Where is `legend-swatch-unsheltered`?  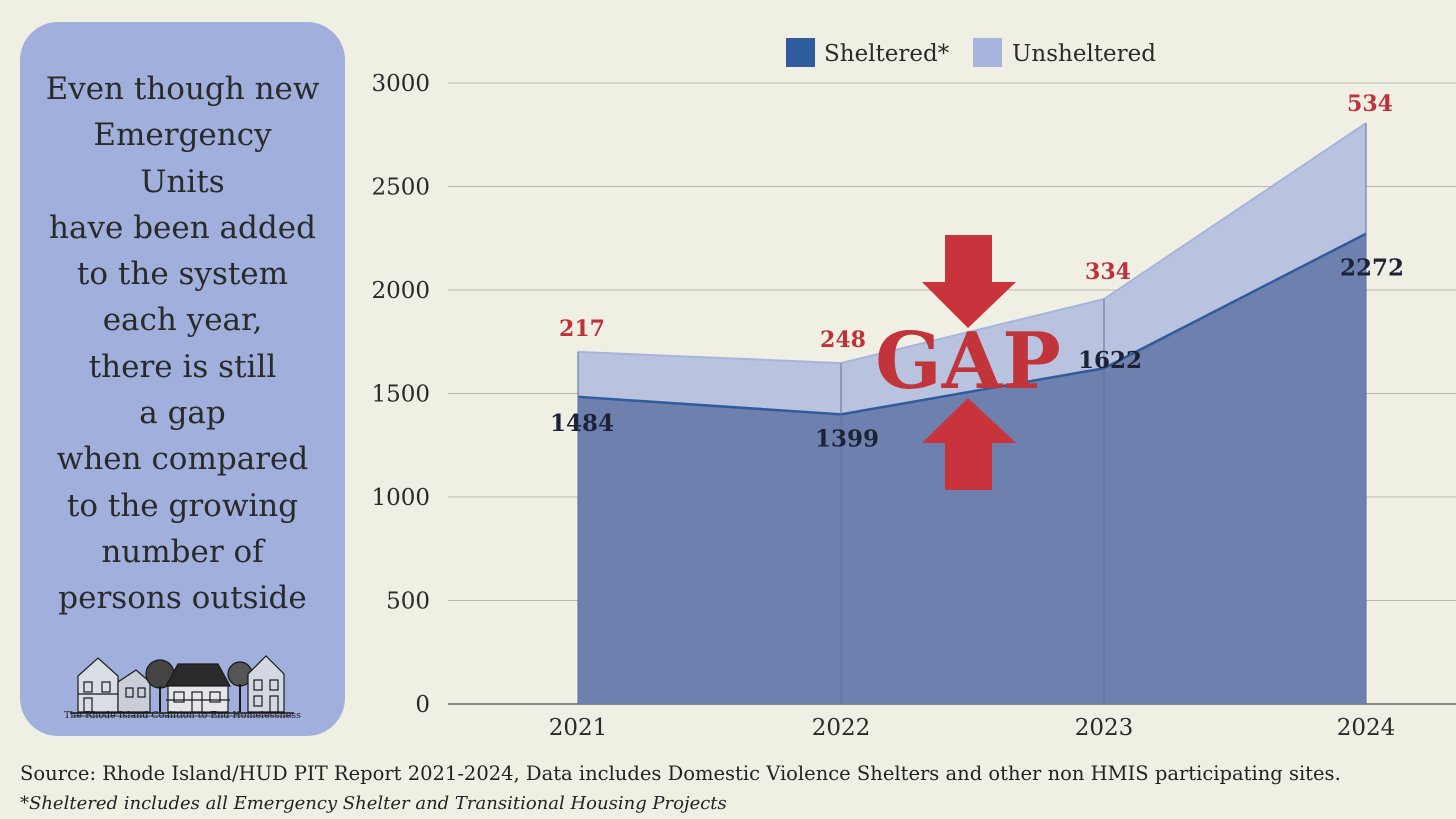
legend-swatch-unsheltered is located at coordinates (987, 52).